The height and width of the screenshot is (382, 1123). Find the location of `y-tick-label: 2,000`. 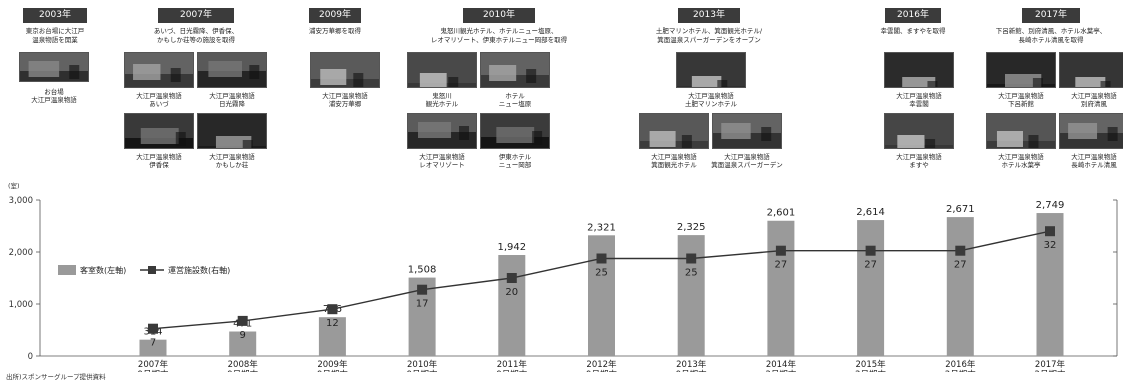

y-tick-label: 2,000 is located at coordinates (21, 253).